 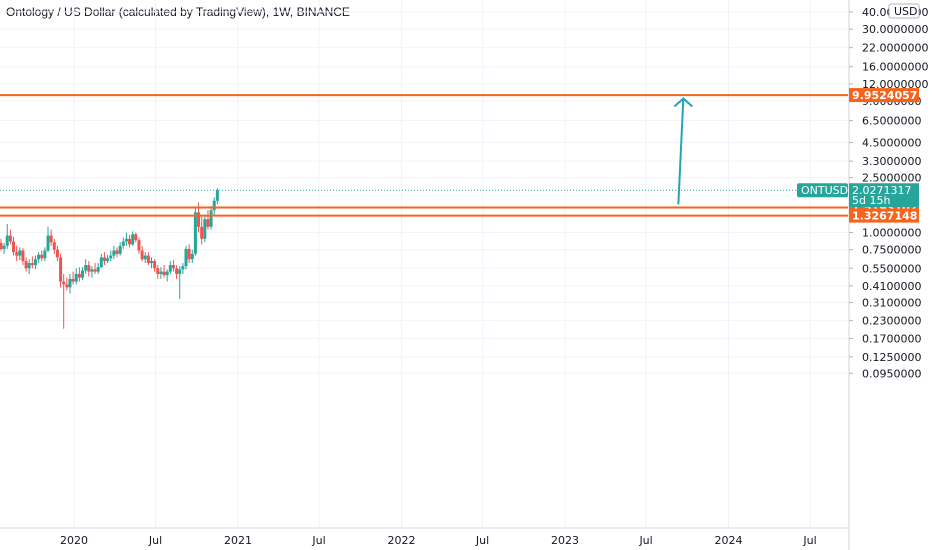 What do you see at coordinates (683, 102) in the screenshot?
I see `arrow-head` at bounding box center [683, 102].